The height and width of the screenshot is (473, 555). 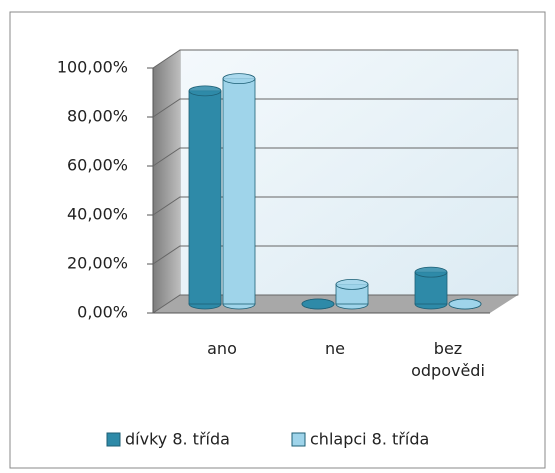 What do you see at coordinates (97, 214) in the screenshot?
I see `y-tick-label: 40,00%` at bounding box center [97, 214].